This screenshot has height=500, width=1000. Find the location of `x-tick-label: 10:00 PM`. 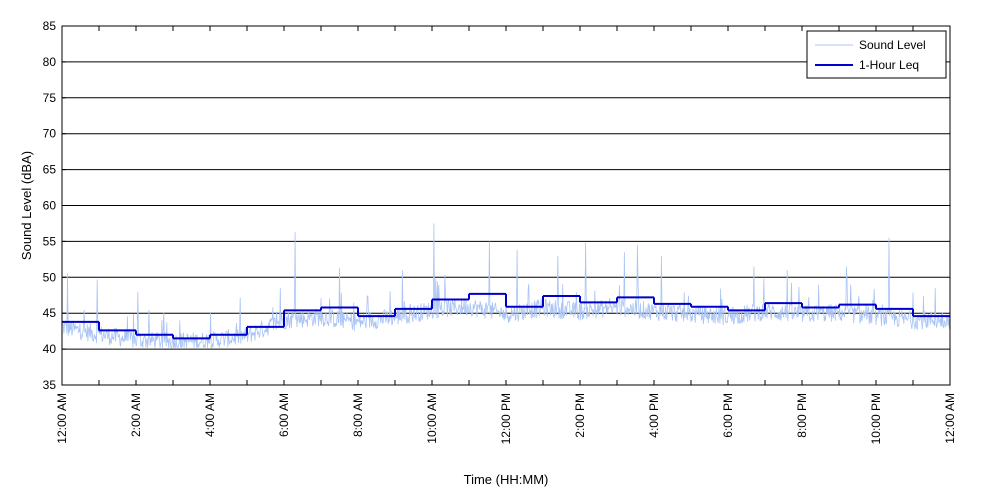

x-tick-label: 10:00 PM is located at coordinates (876, 418).